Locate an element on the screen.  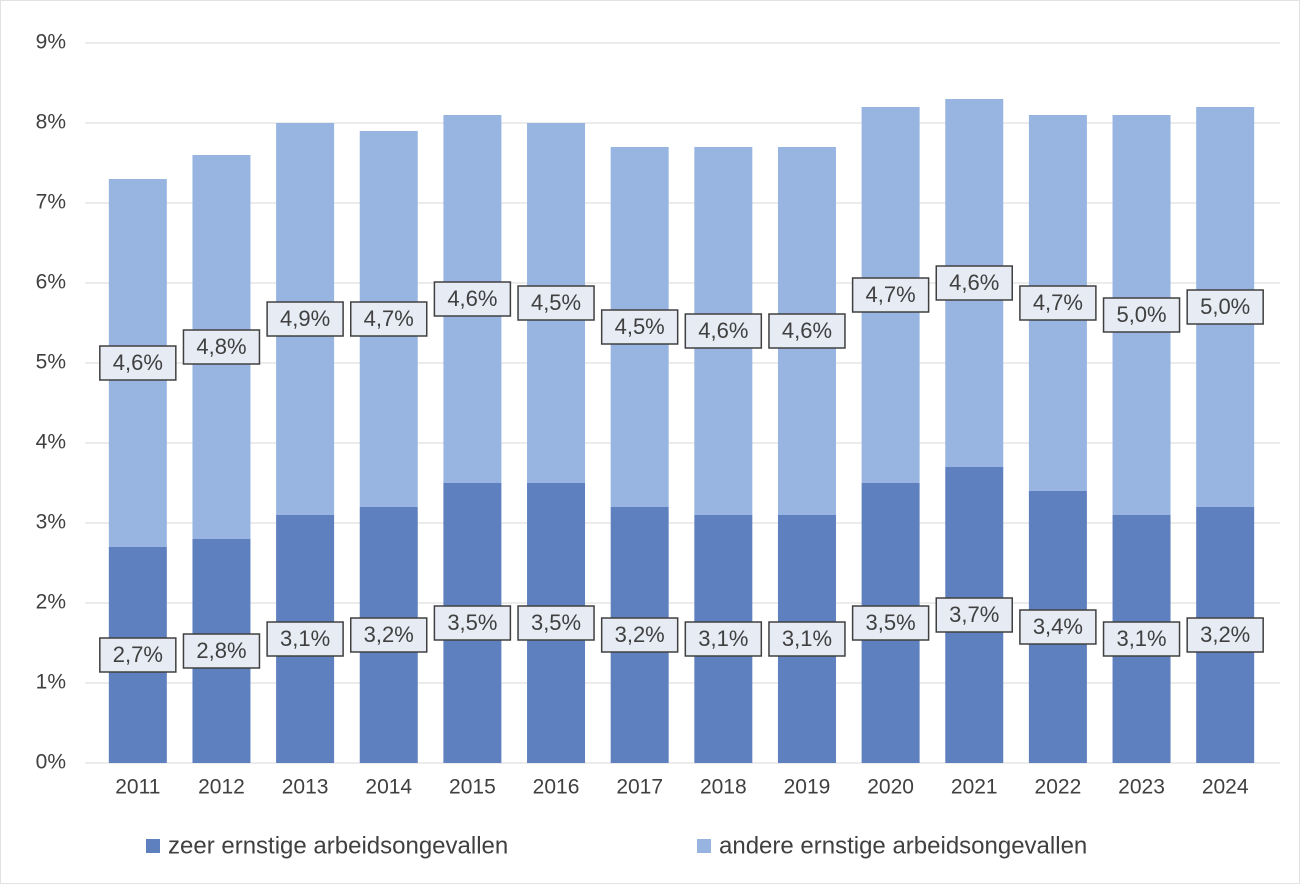
x-tick-label: 2015 is located at coordinates (472, 787).